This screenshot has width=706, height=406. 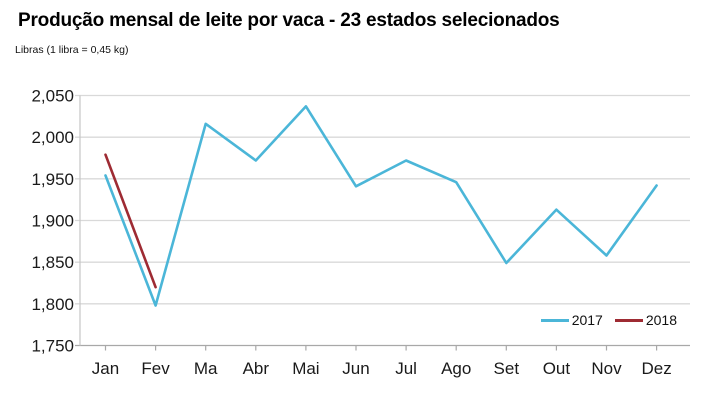 What do you see at coordinates (606, 368) in the screenshot?
I see `x-axis-tick-label: Nov` at bounding box center [606, 368].